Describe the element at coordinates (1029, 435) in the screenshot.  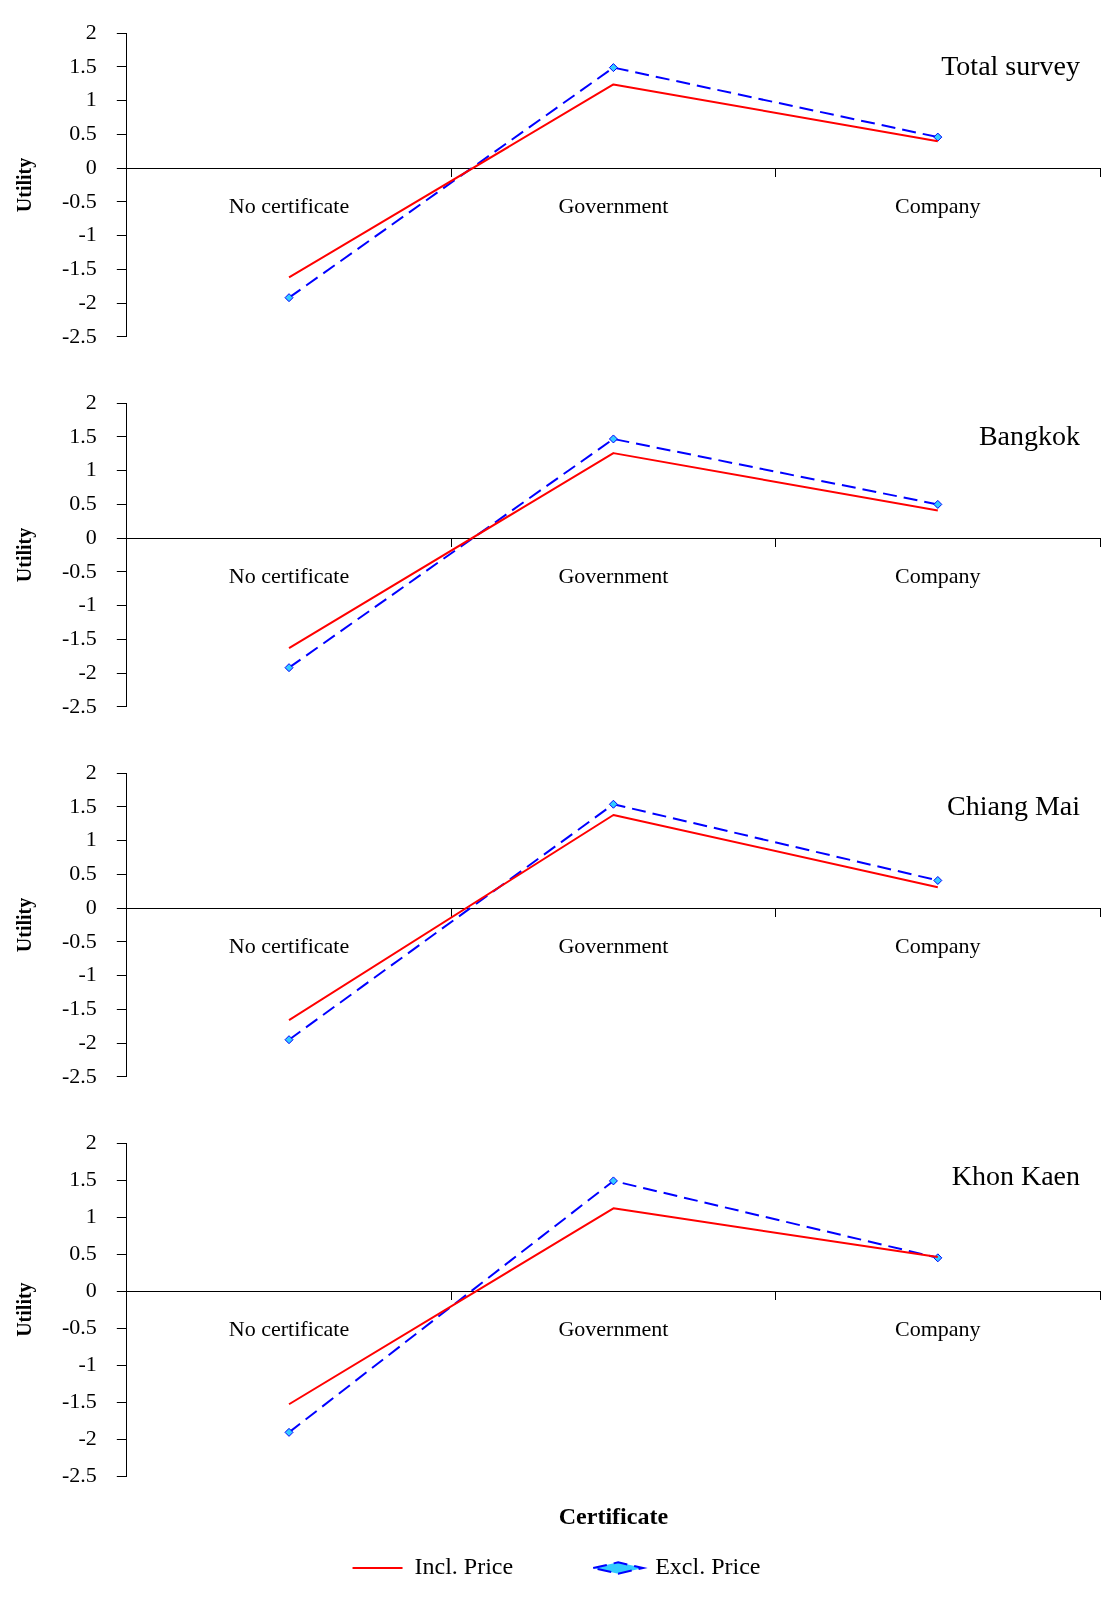
I see `text: Bangkok` at that location.